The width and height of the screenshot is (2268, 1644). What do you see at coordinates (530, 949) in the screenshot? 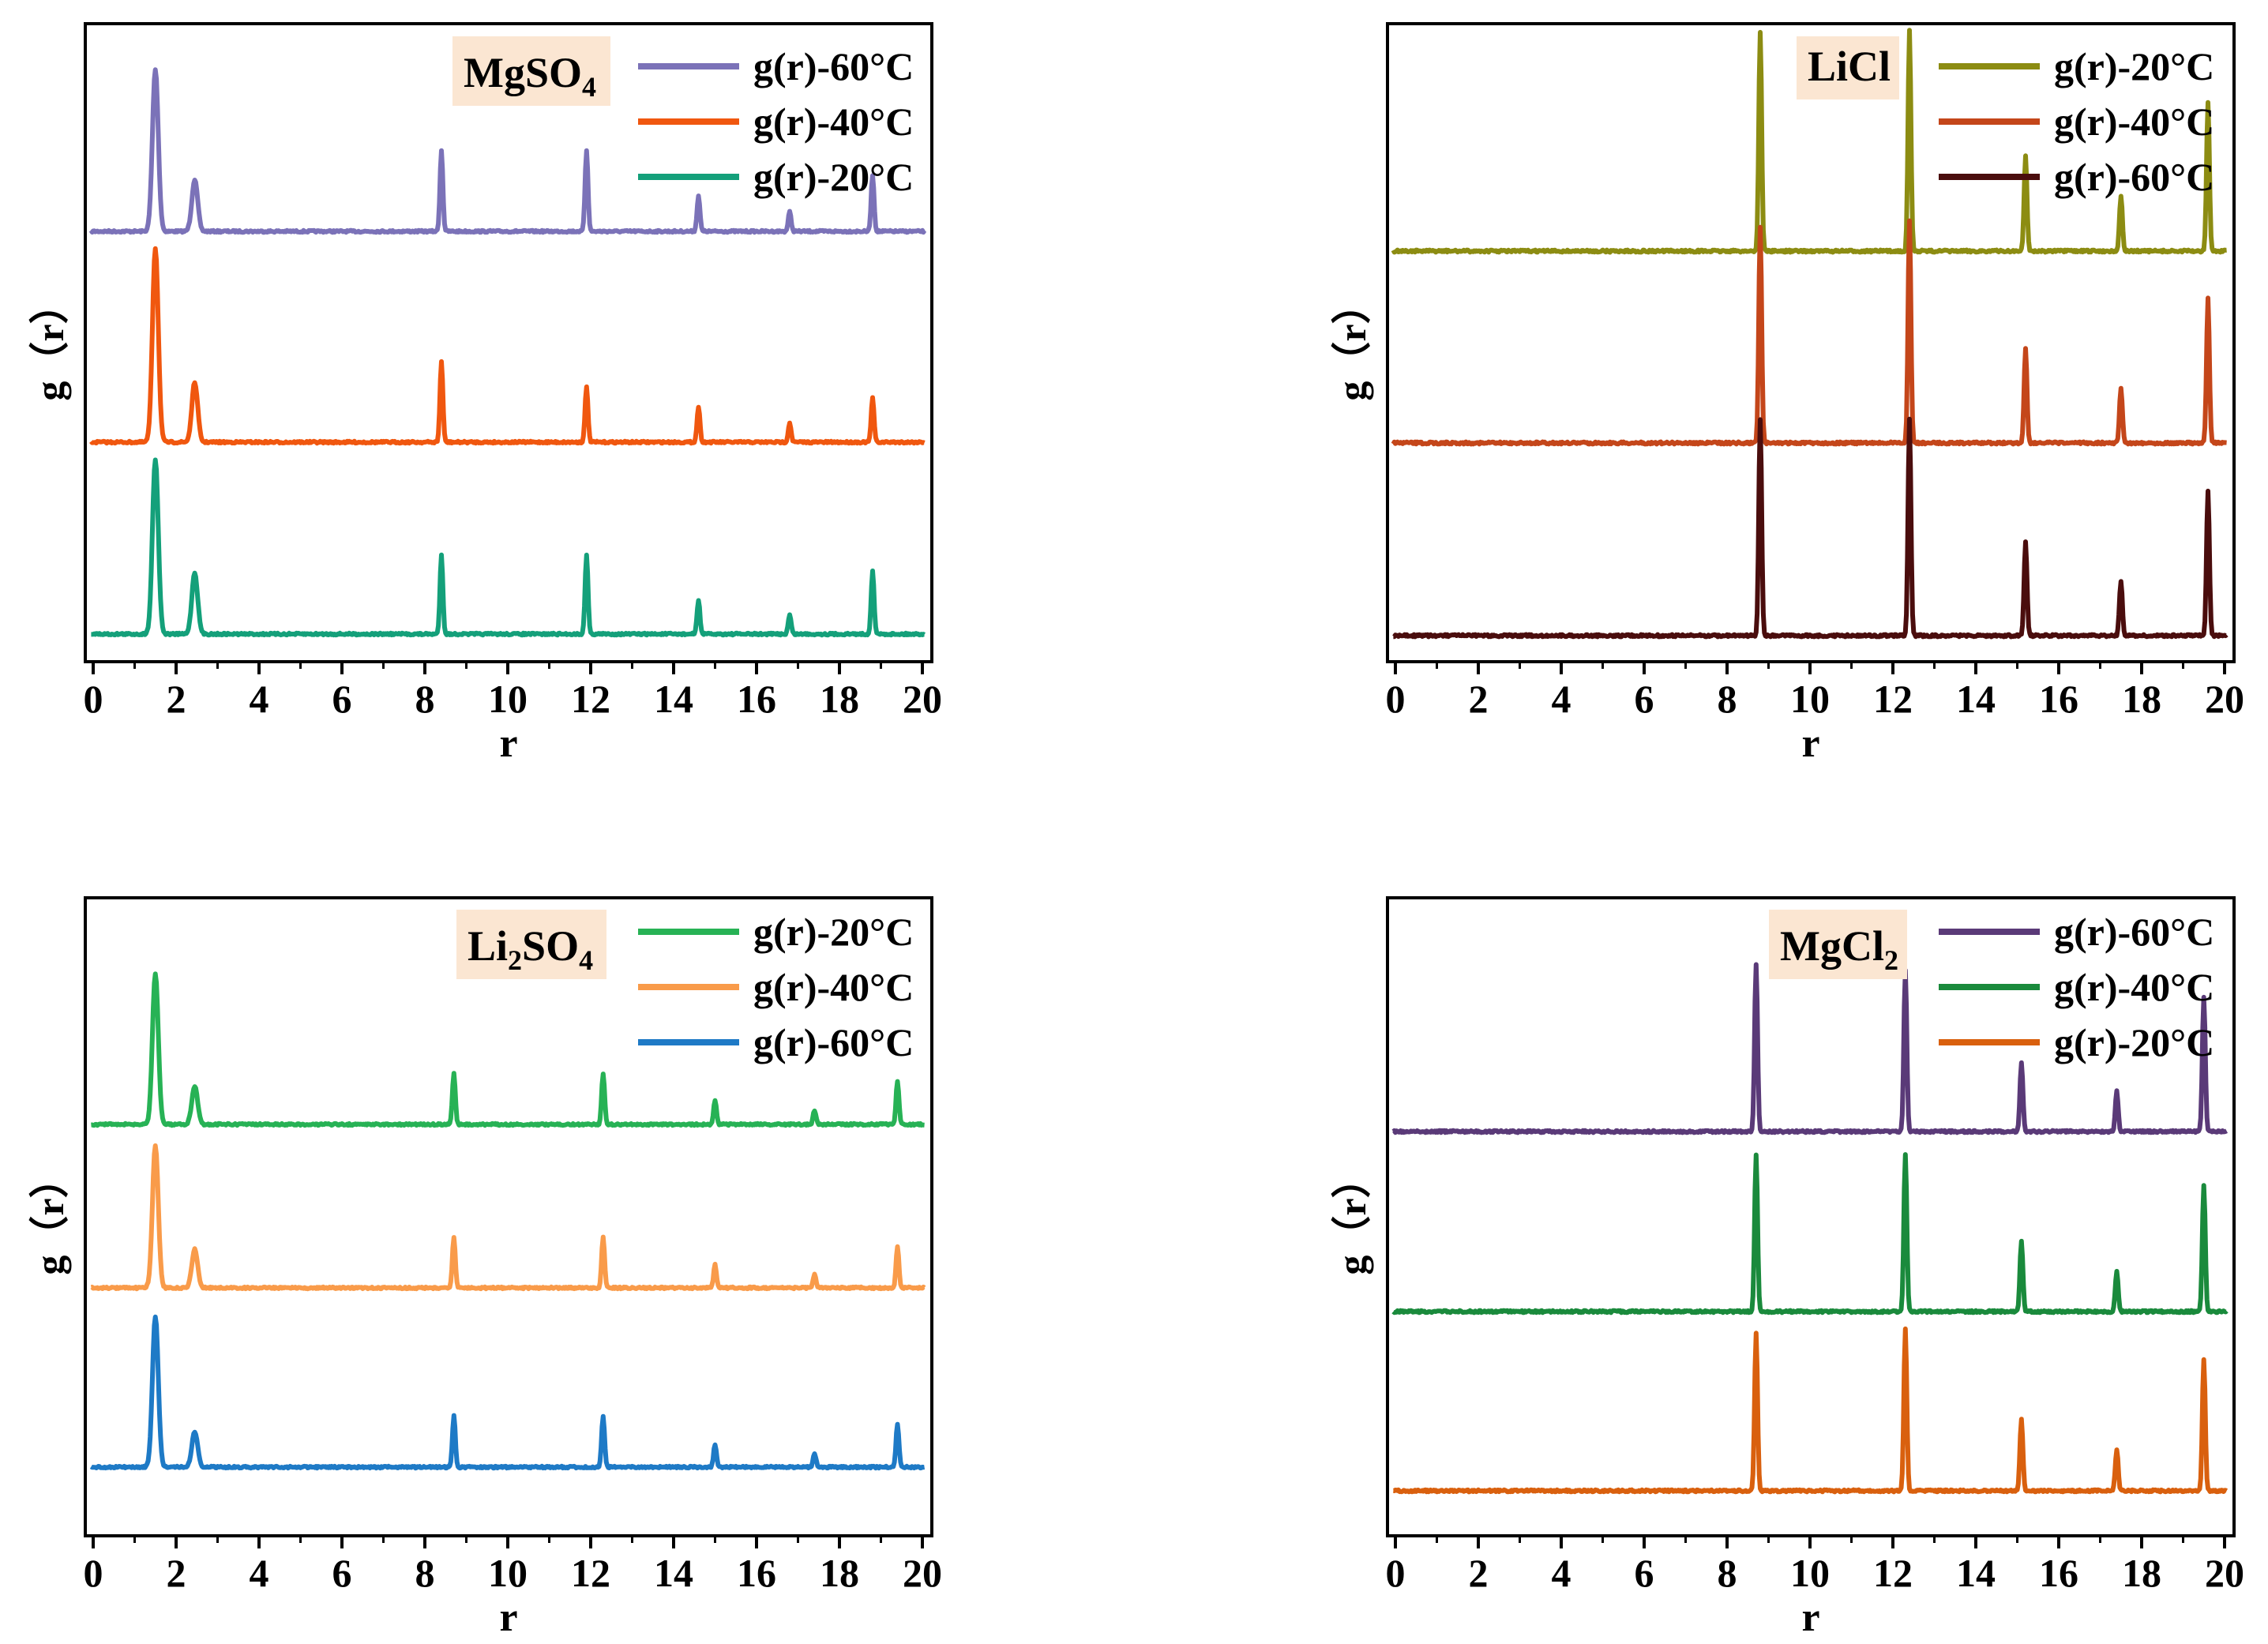
I see `chart-title: Li2SO4` at bounding box center [530, 949].